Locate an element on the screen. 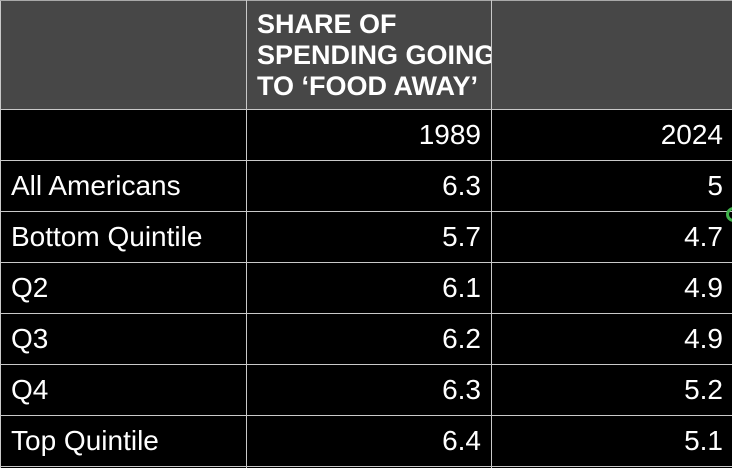  table-row: Top Quintile 6.4 5.1 is located at coordinates (366, 441).